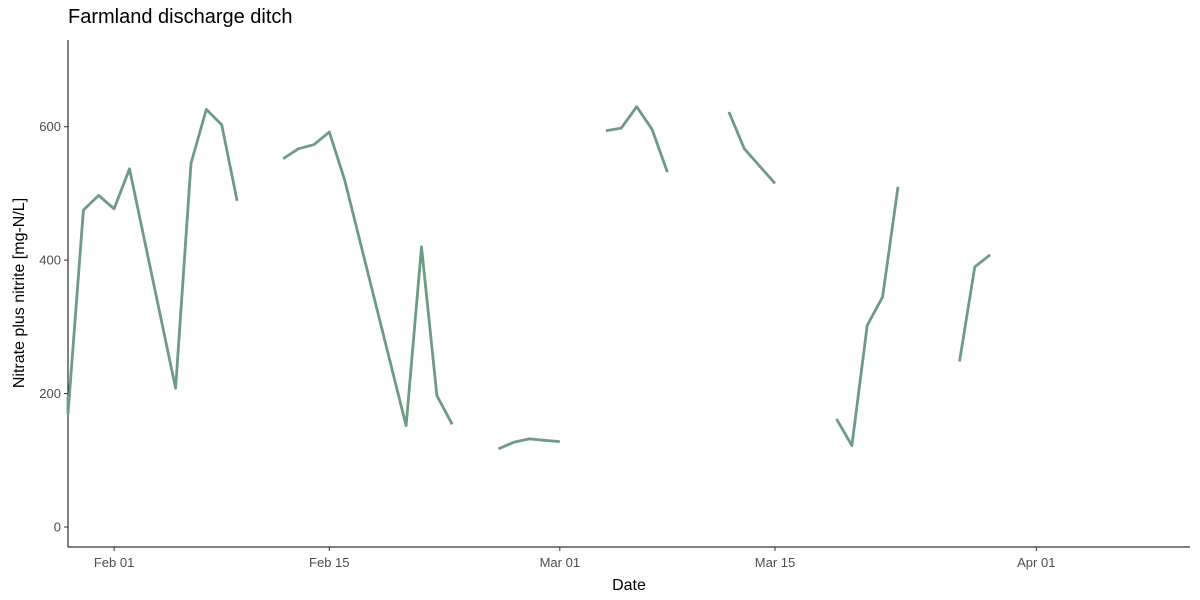 The height and width of the screenshot is (600, 1200). I want to click on y-tick-label: 200, so click(50, 393).